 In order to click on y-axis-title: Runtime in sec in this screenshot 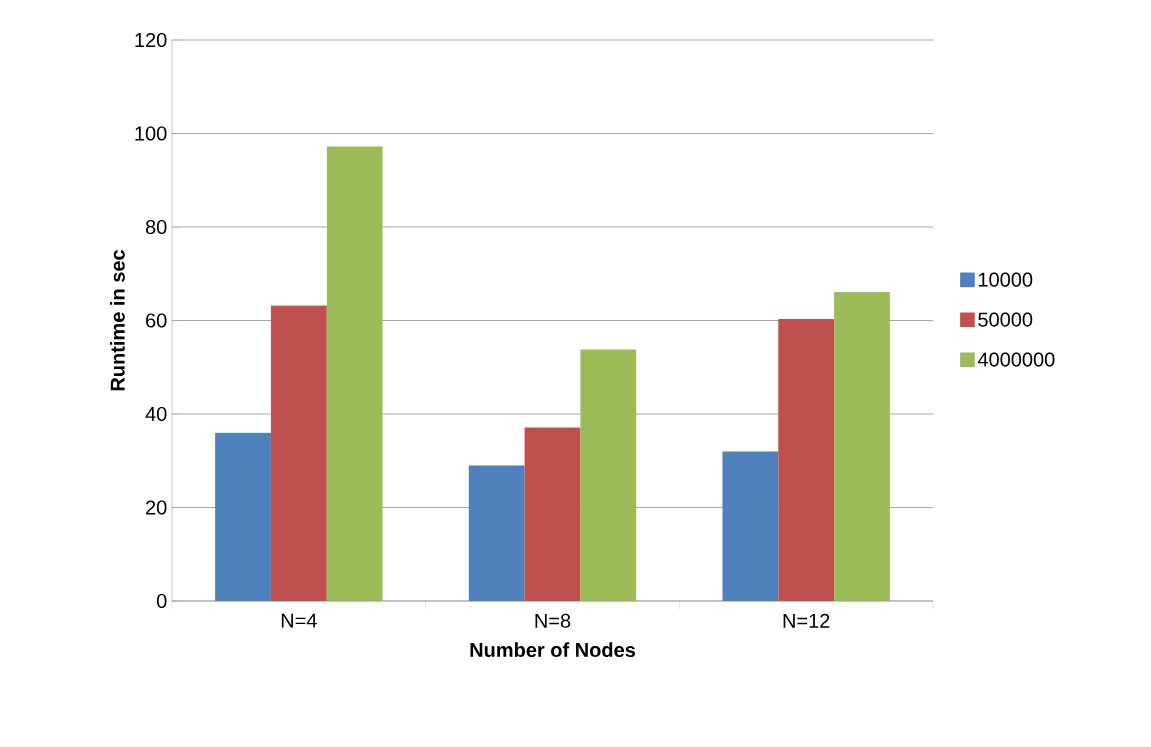, I will do `click(117, 320)`.